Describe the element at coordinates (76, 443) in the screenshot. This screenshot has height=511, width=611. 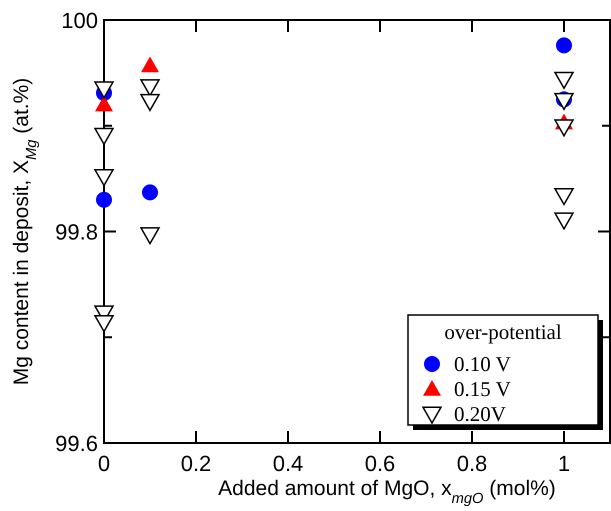
I see `y-tick-label: 99.6` at that location.